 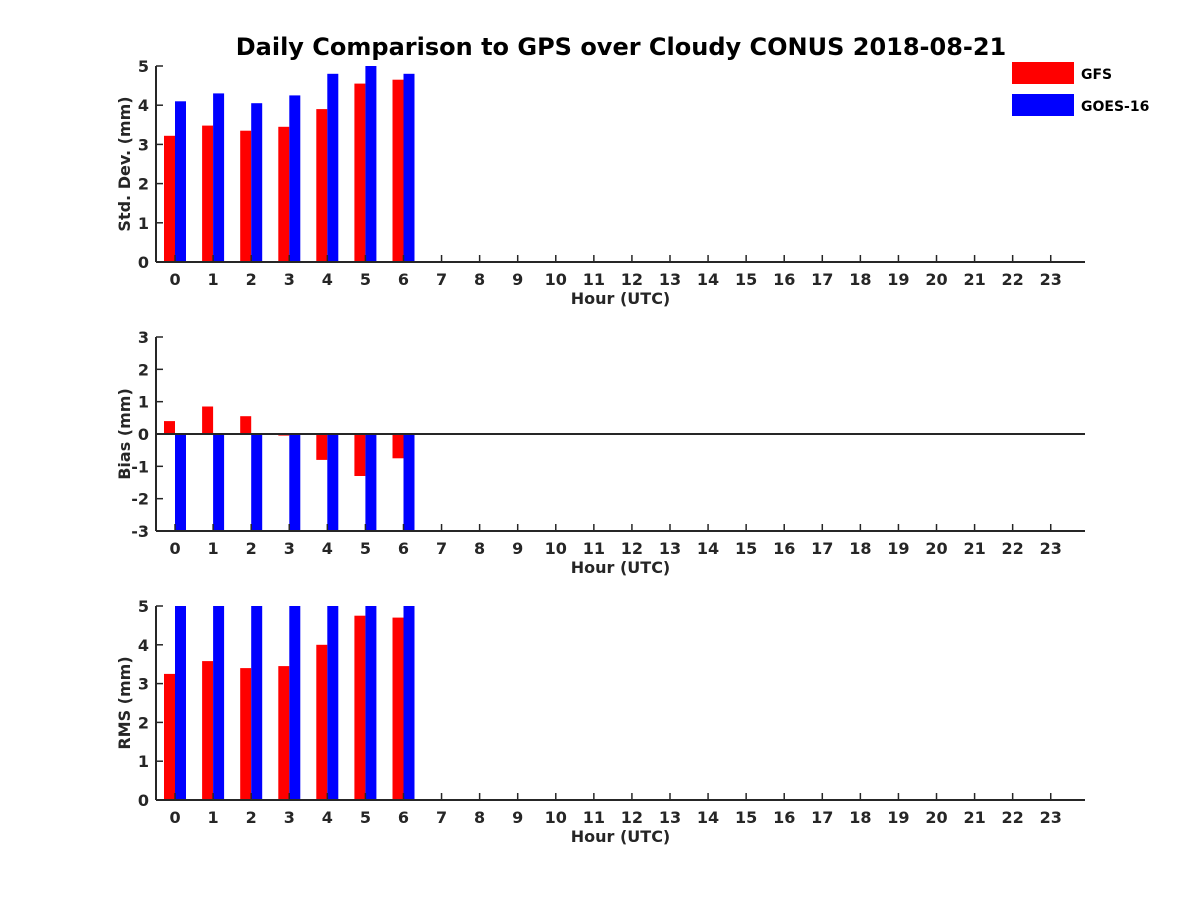 I want to click on legend-swatch-gfs, so click(x=1043, y=73).